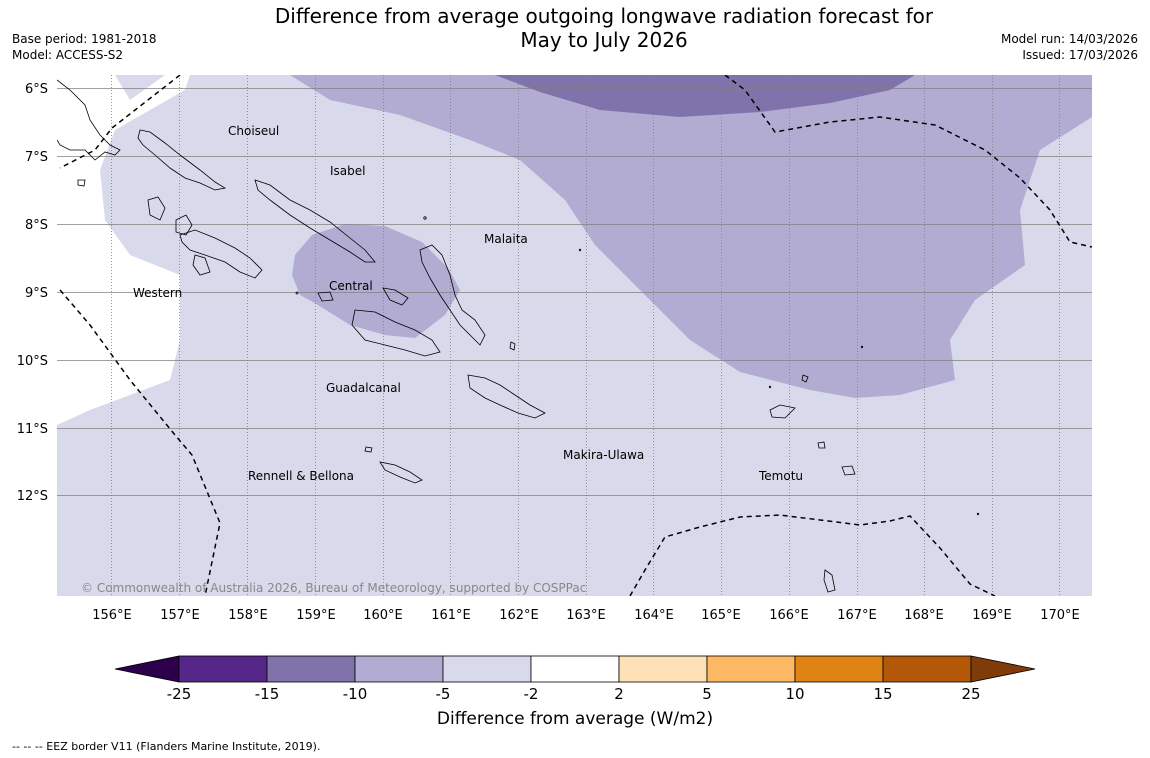 The image size is (1150, 758). What do you see at coordinates (575, 719) in the screenshot?
I see `colorbar-title: Difference from average (W/m2)` at bounding box center [575, 719].